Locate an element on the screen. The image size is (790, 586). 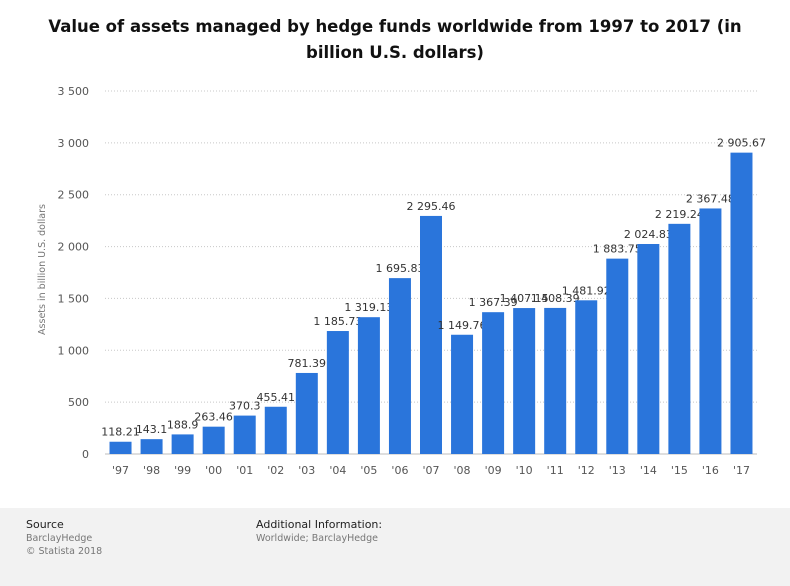
bar-value-label: 1 883.75 is located at coordinates (617, 249).